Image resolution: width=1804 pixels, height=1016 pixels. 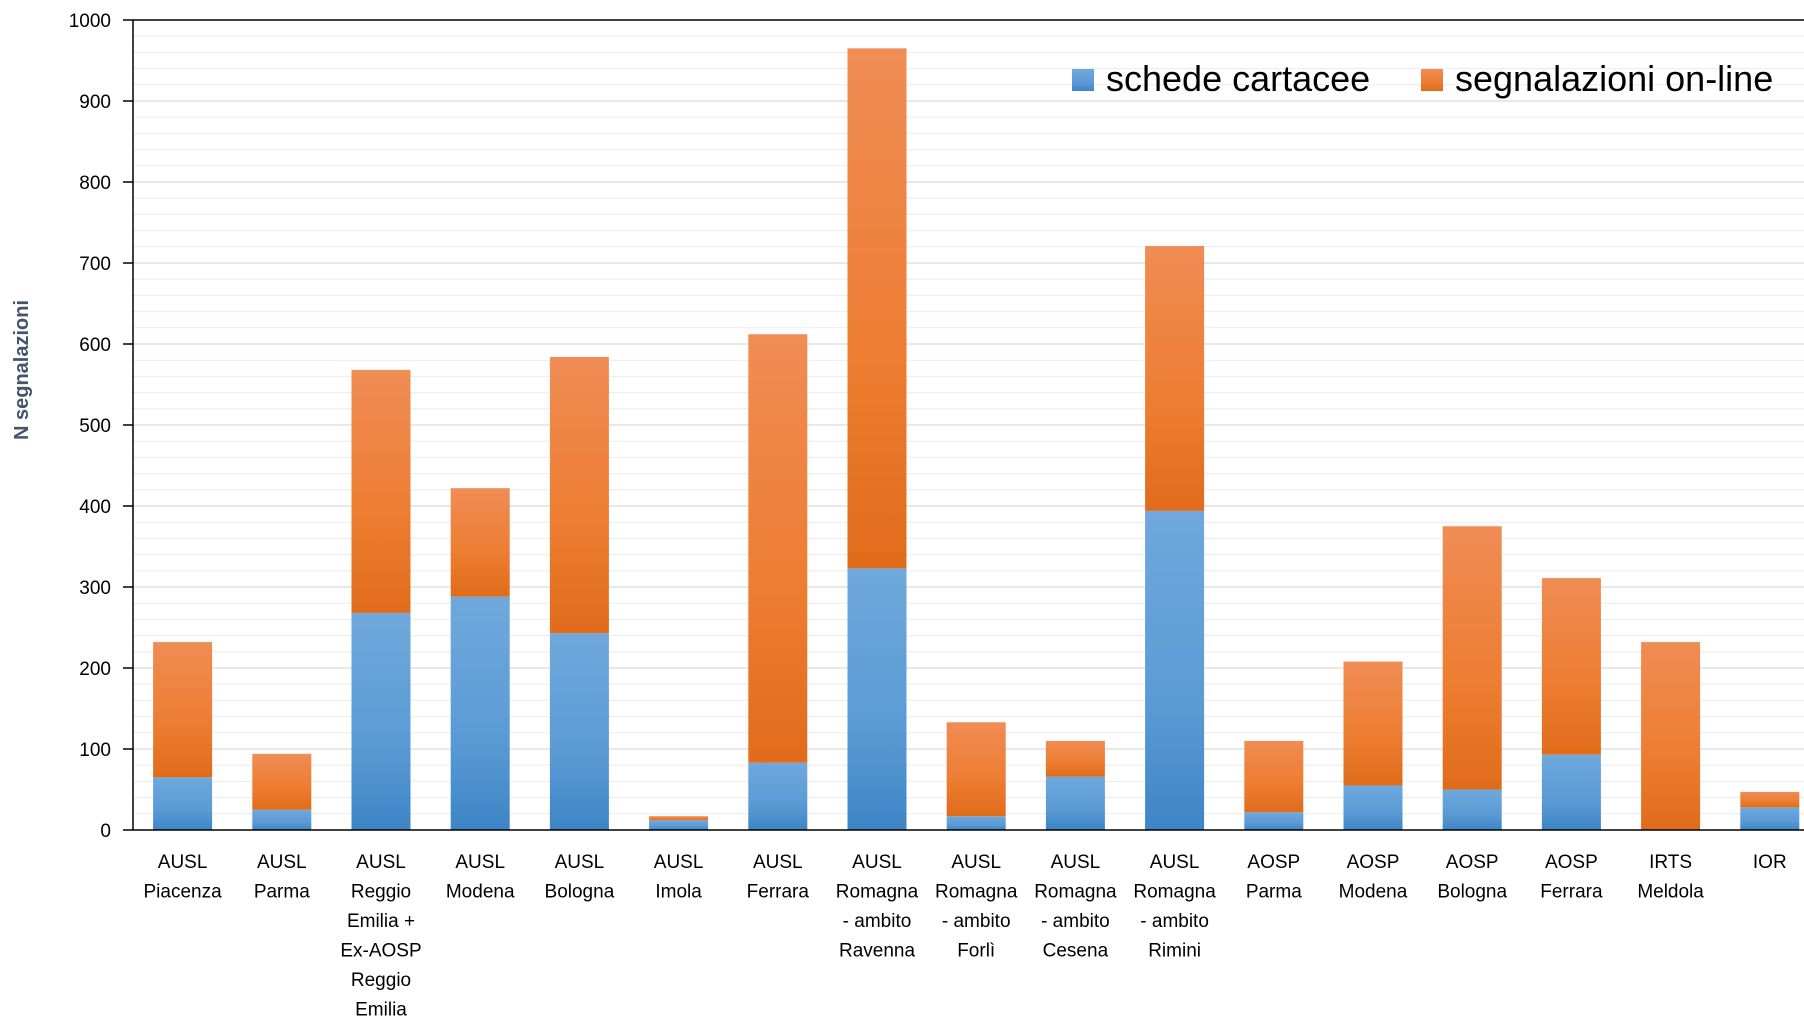 What do you see at coordinates (1770, 862) in the screenshot?
I see `category-label: IOR` at bounding box center [1770, 862].